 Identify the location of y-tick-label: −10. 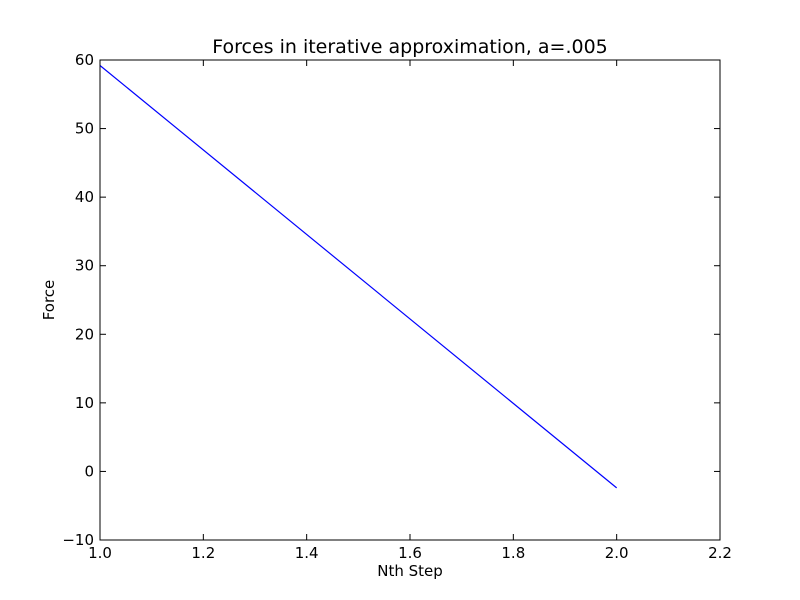
(78, 540).